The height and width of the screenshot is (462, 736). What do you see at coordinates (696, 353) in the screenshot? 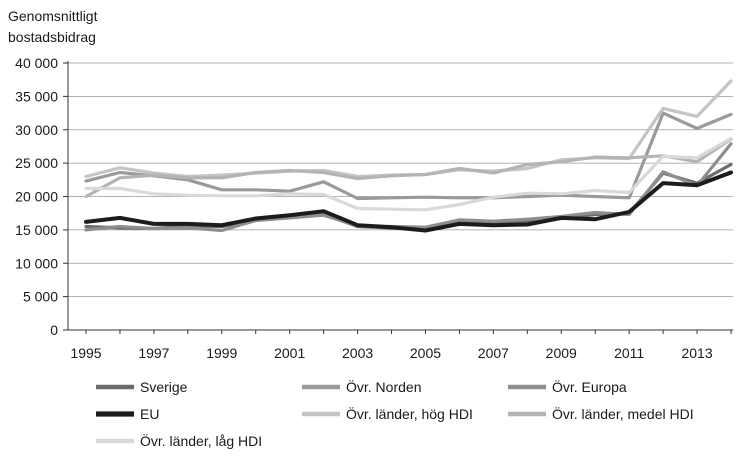
I see `x-tick-label: 2013` at bounding box center [696, 353].